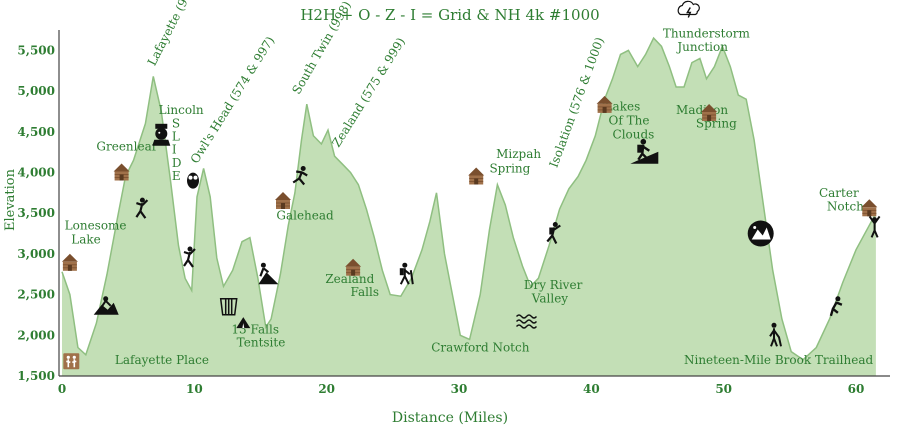 The image size is (900, 437). I want to click on y-tick-label: 3,500, so click(36, 213).